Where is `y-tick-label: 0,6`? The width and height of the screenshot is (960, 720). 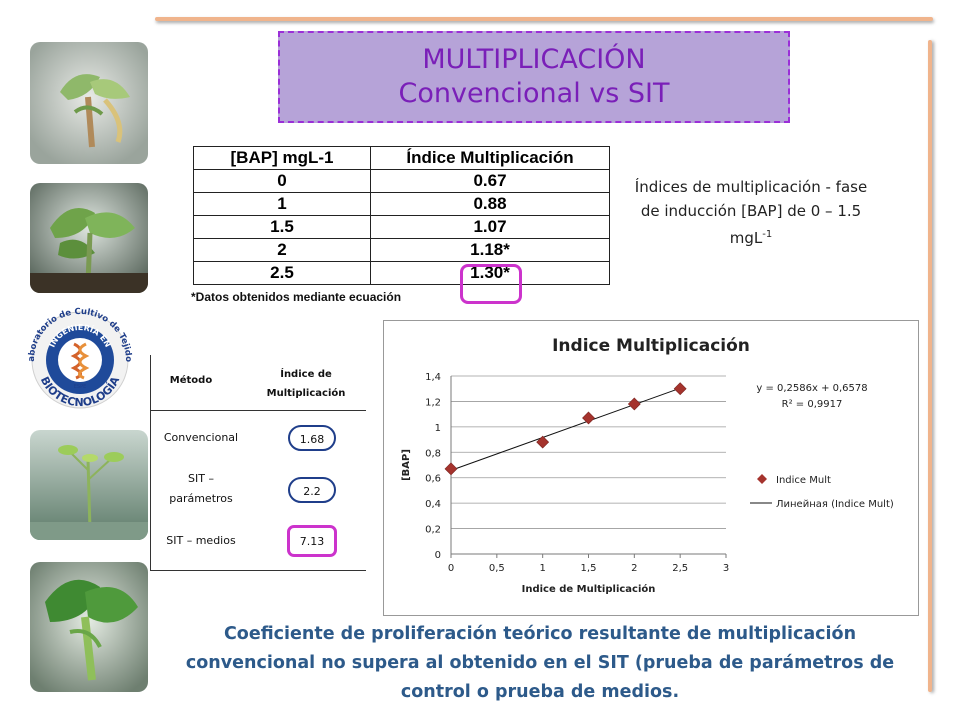
y-tick-label: 0,6 is located at coordinates (433, 479).